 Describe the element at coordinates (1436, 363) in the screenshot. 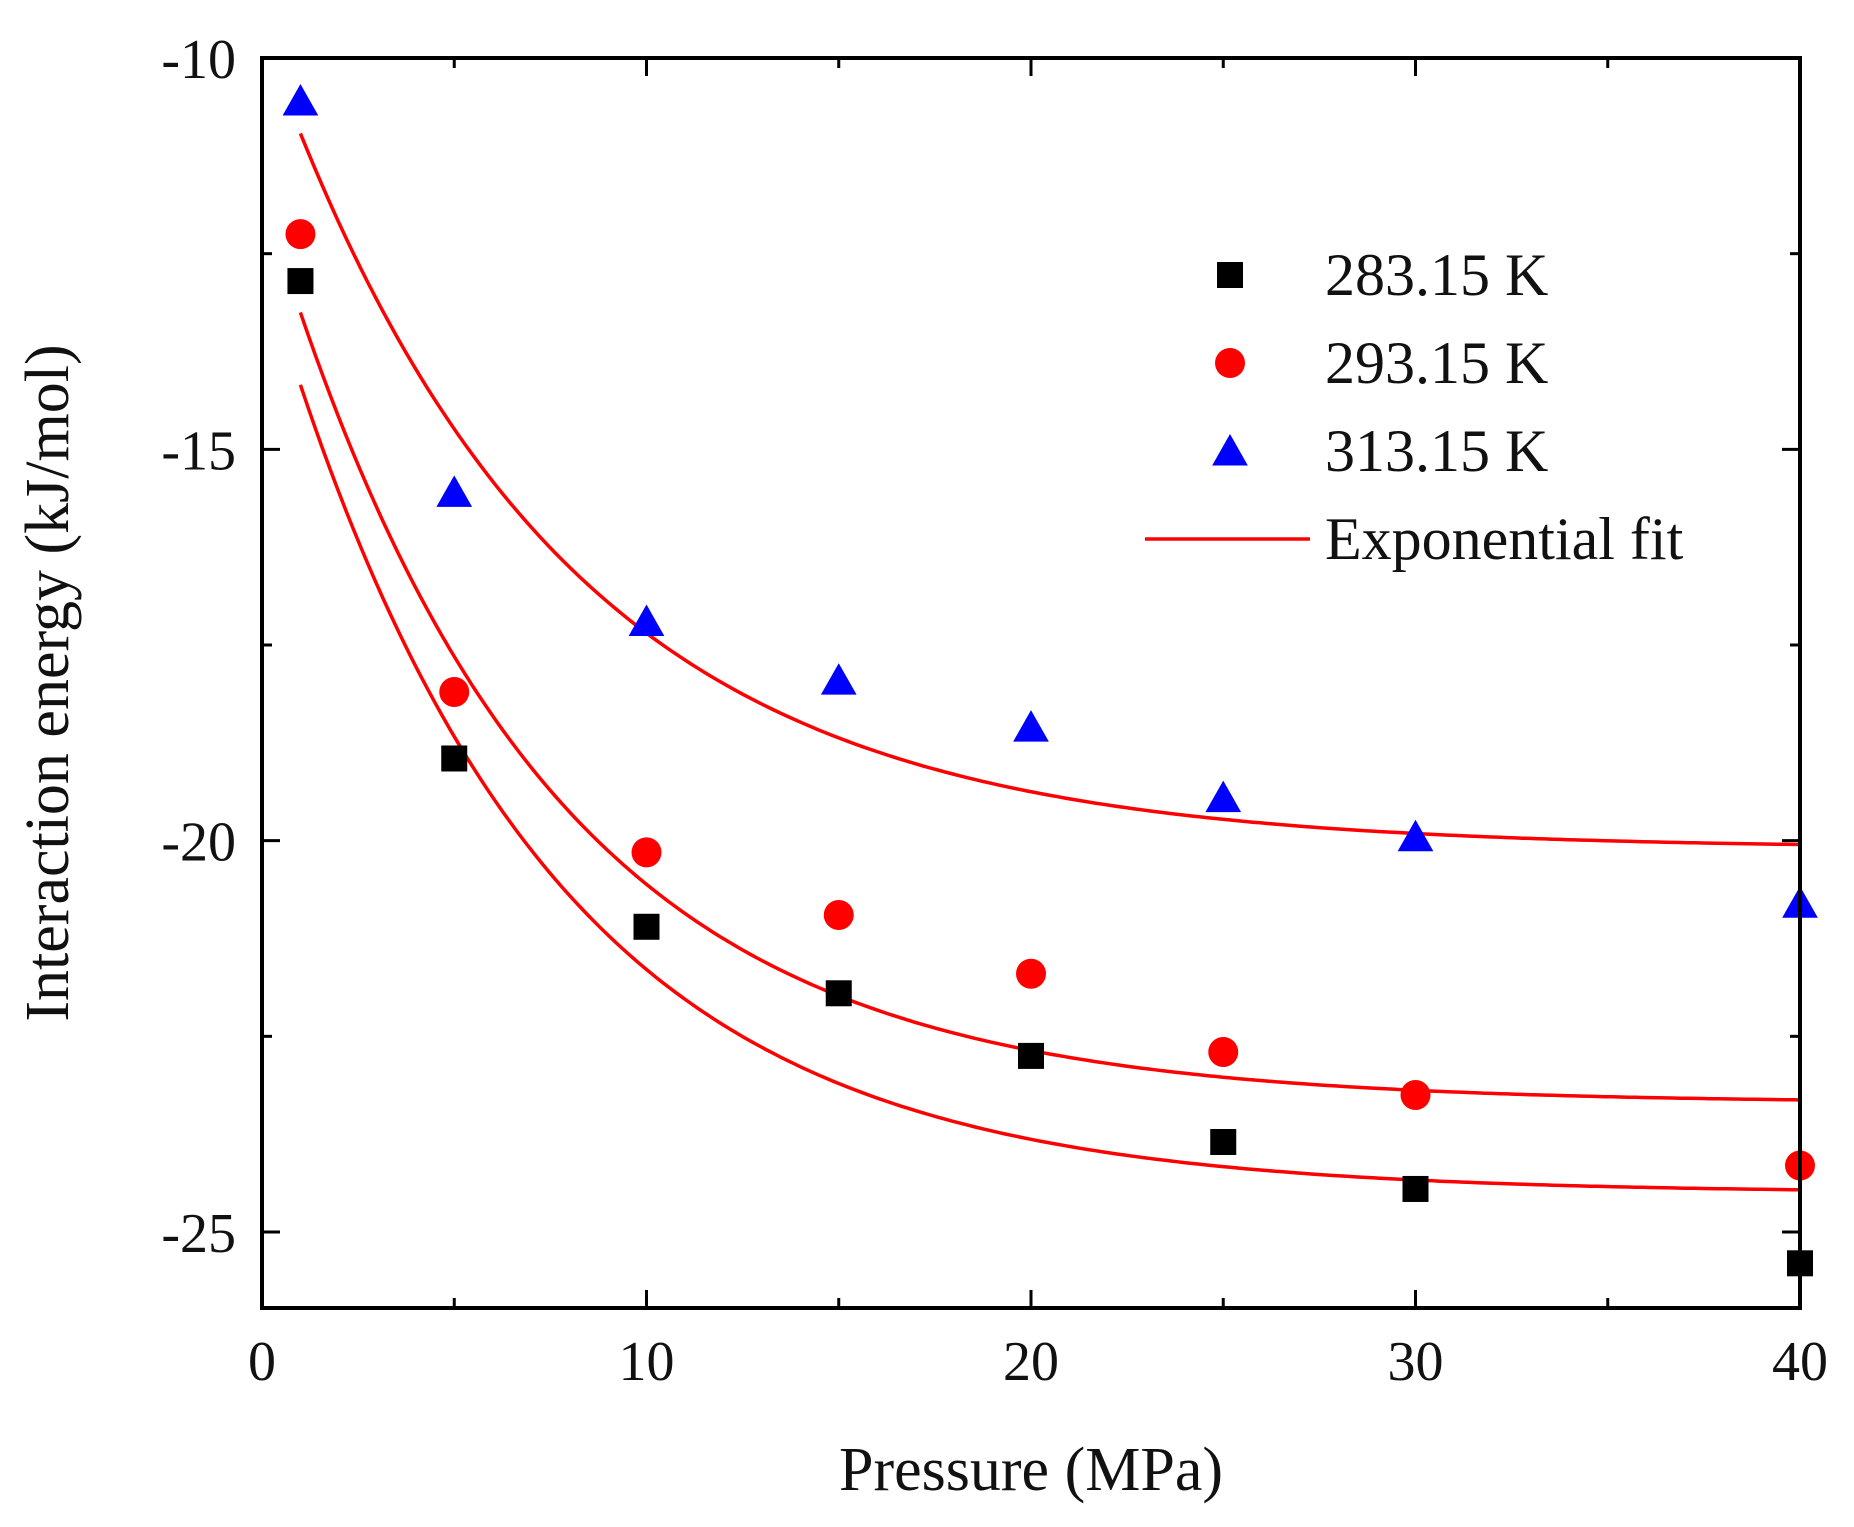

I see `legend-label: 293.15 K` at that location.